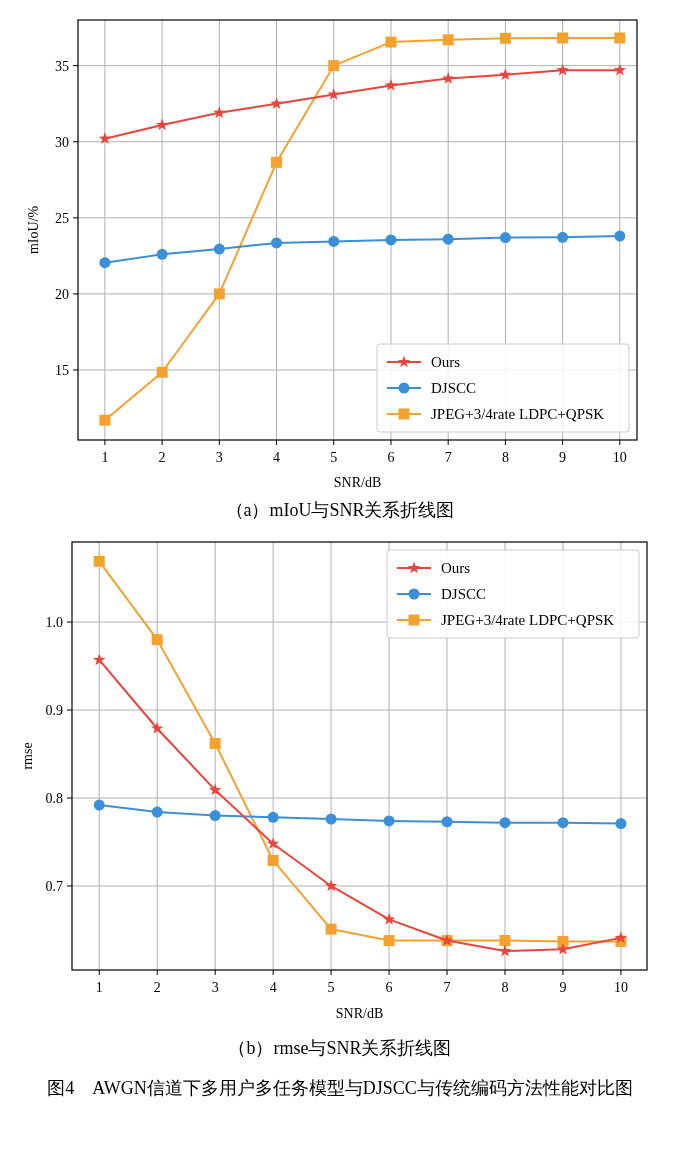  What do you see at coordinates (54, 886) in the screenshot?
I see `y-tick-label: 0.7` at bounding box center [54, 886].